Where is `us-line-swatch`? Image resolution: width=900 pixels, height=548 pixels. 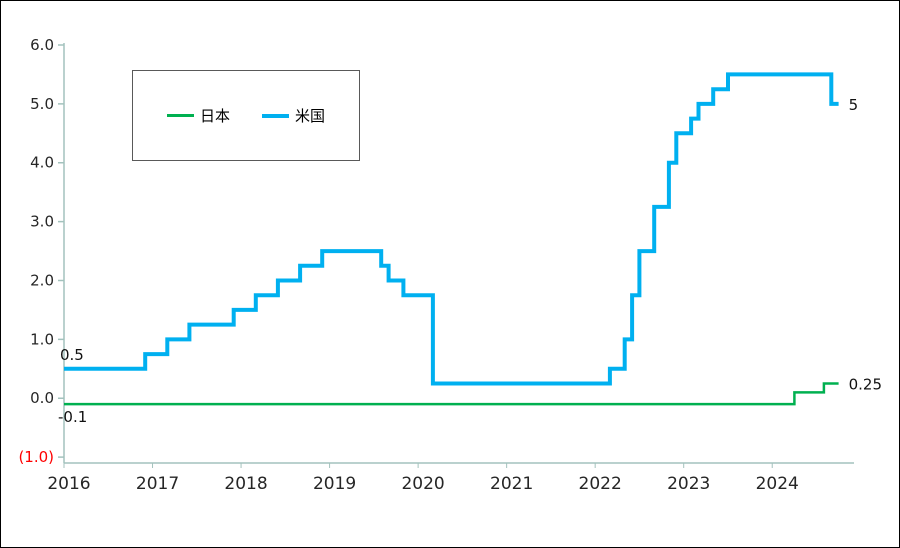
us-line-swatch is located at coordinates (275, 115).